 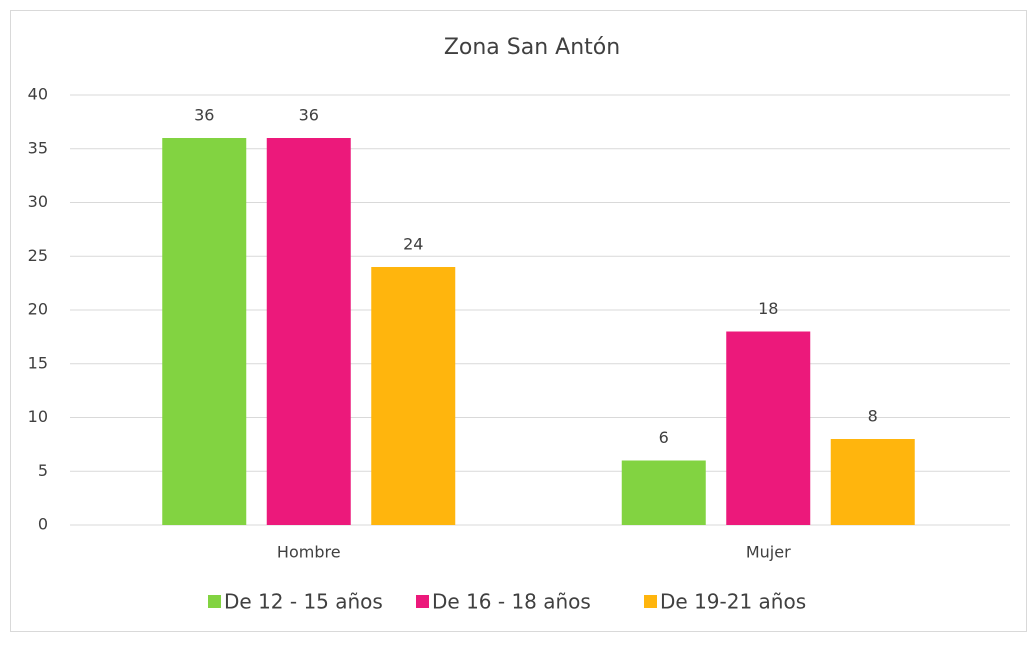 I want to click on y-tick-label: 20, so click(x=38, y=309).